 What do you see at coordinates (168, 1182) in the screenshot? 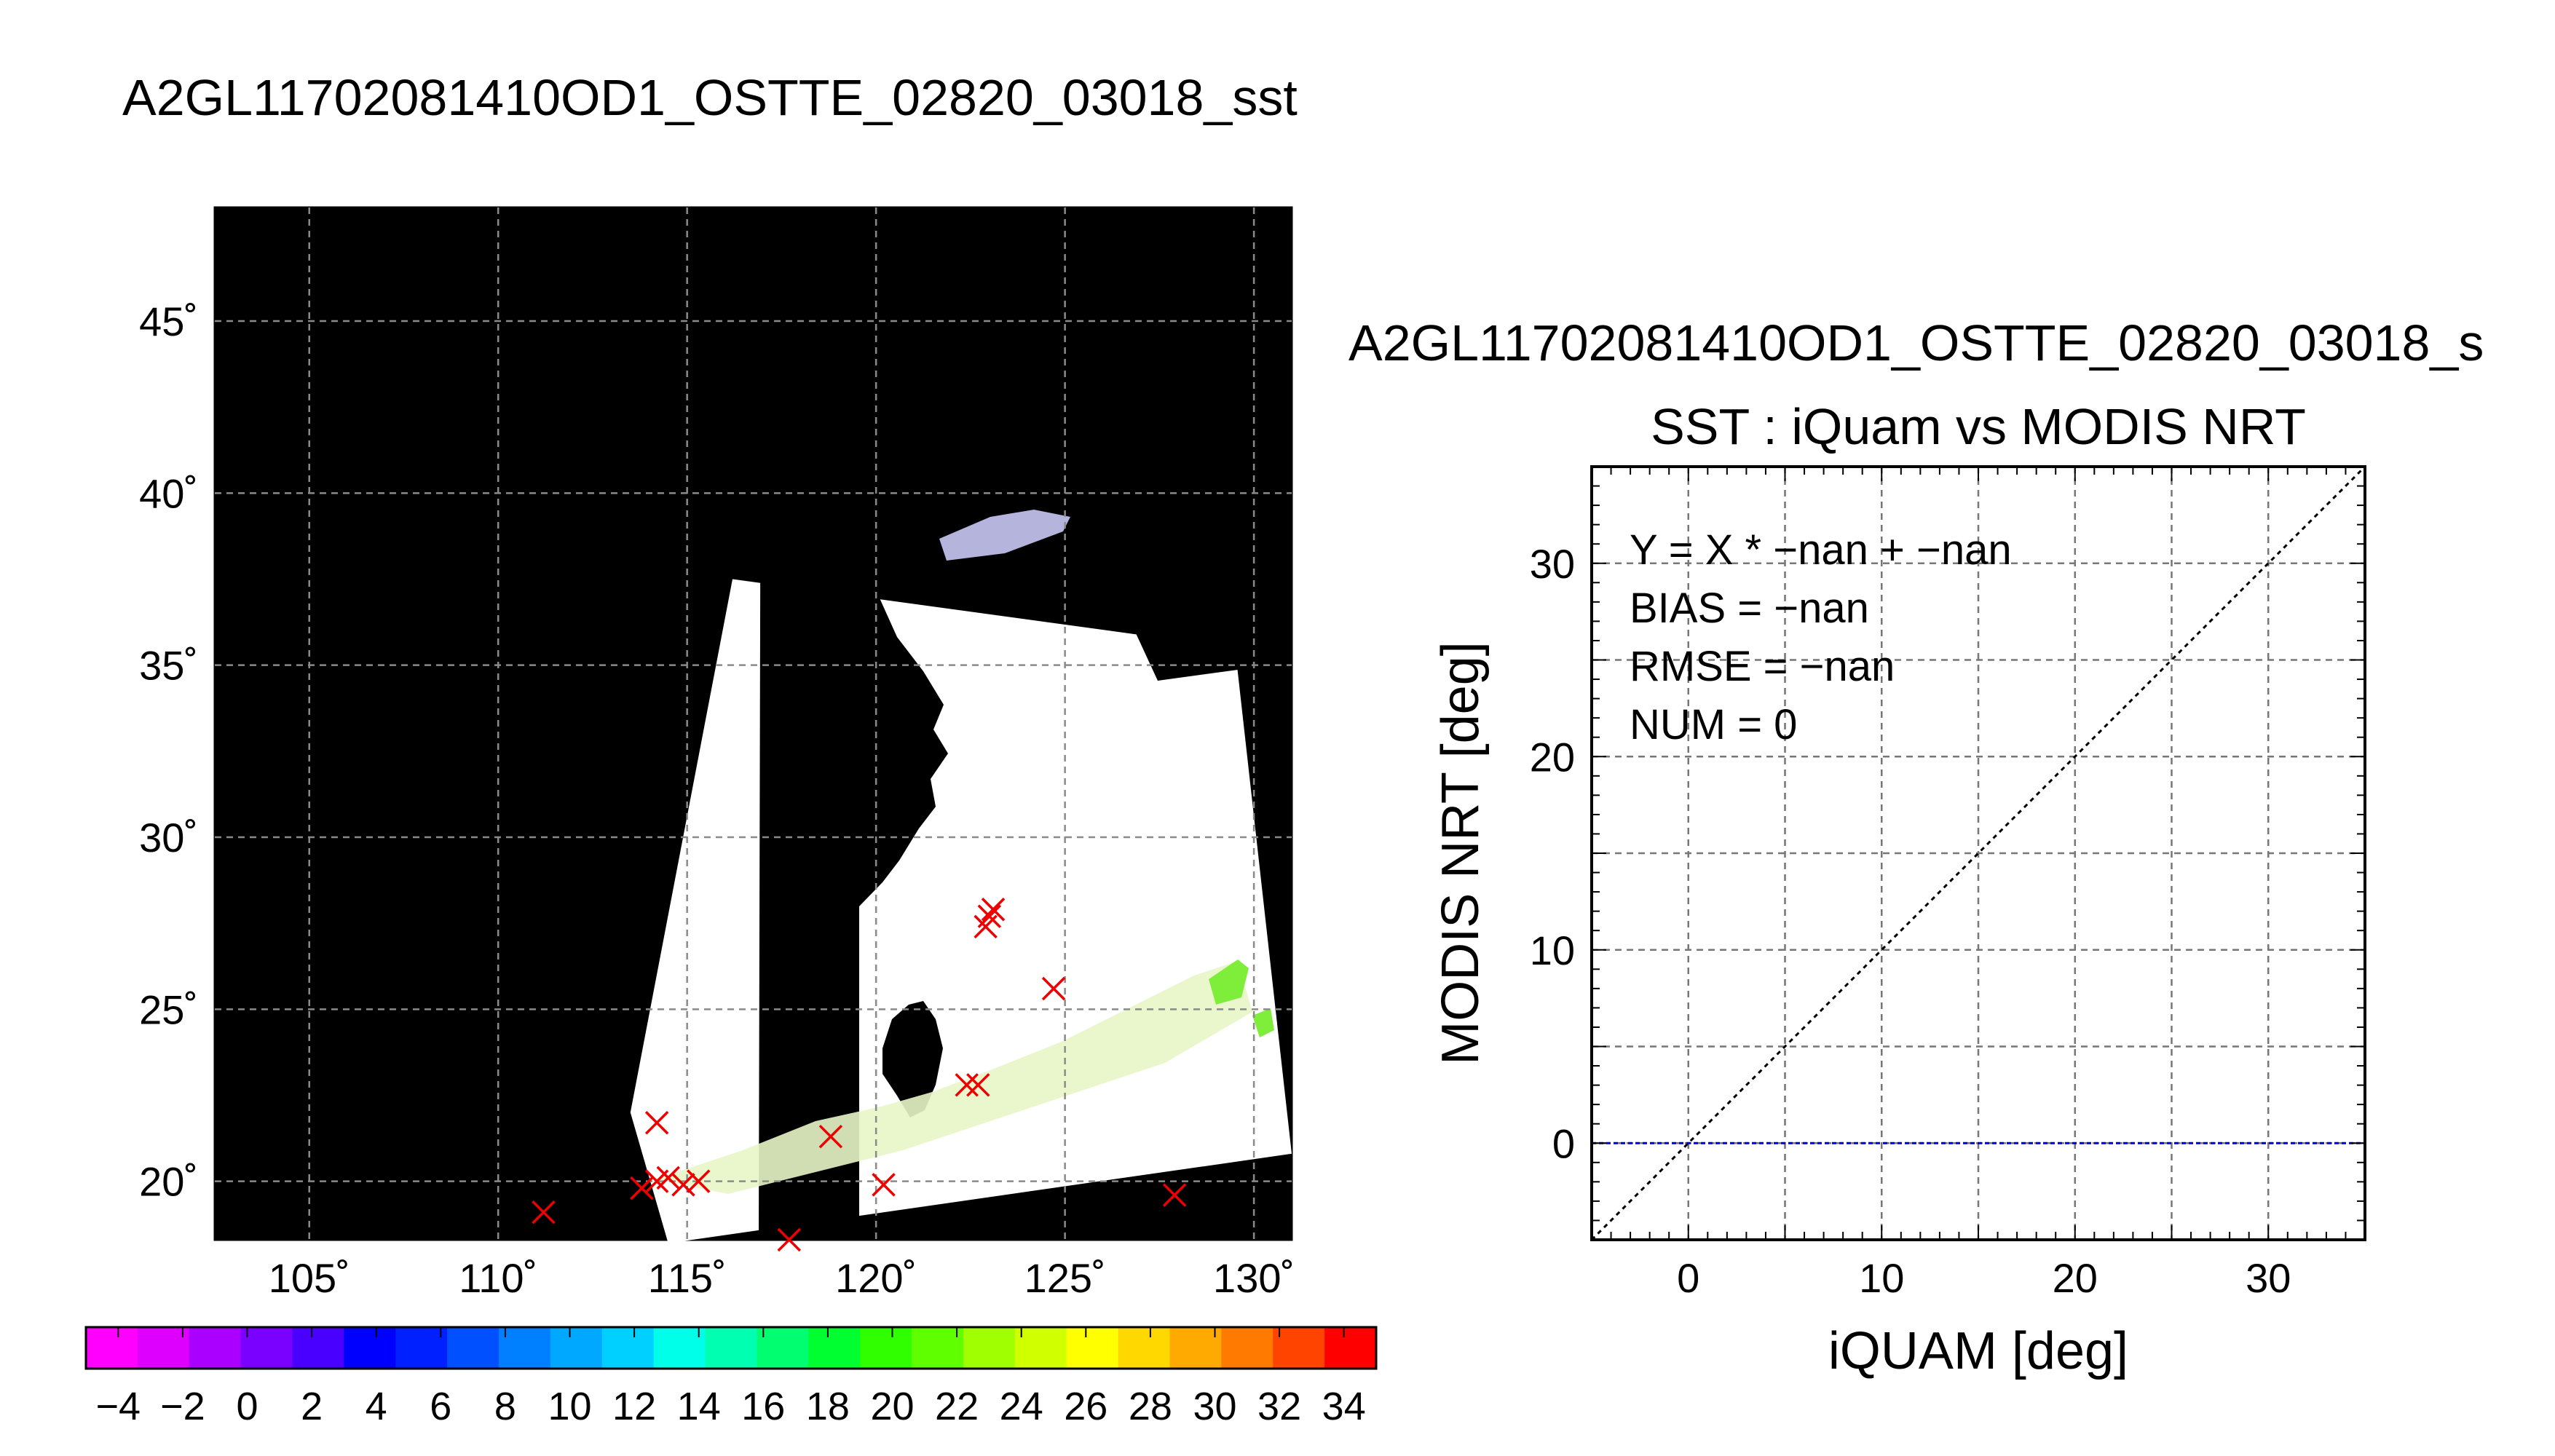
I see `map-y-tick-label: 20˚` at bounding box center [168, 1182].